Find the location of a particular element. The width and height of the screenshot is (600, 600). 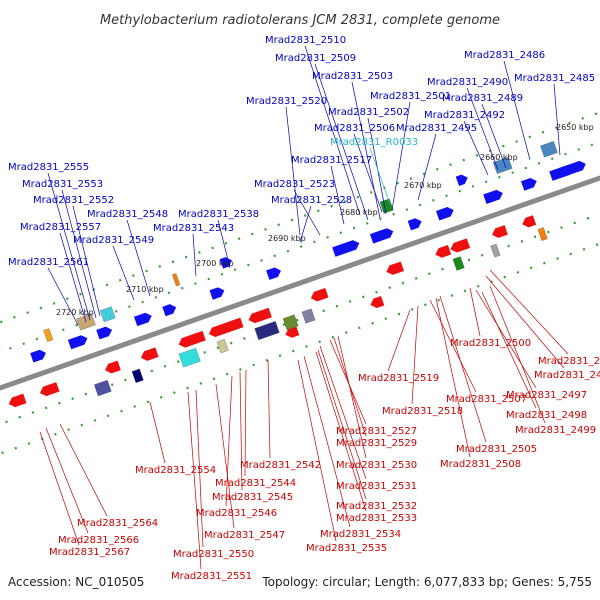

top-gene-label: Mrad2831_2489 is located at coordinates (482, 98).